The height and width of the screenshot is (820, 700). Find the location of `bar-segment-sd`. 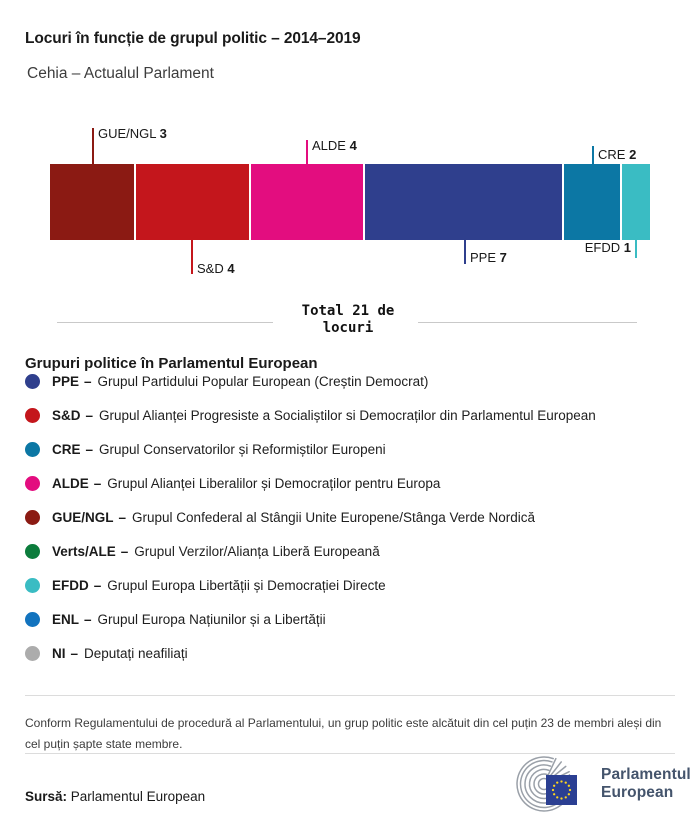

bar-segment-sd is located at coordinates (192, 202).